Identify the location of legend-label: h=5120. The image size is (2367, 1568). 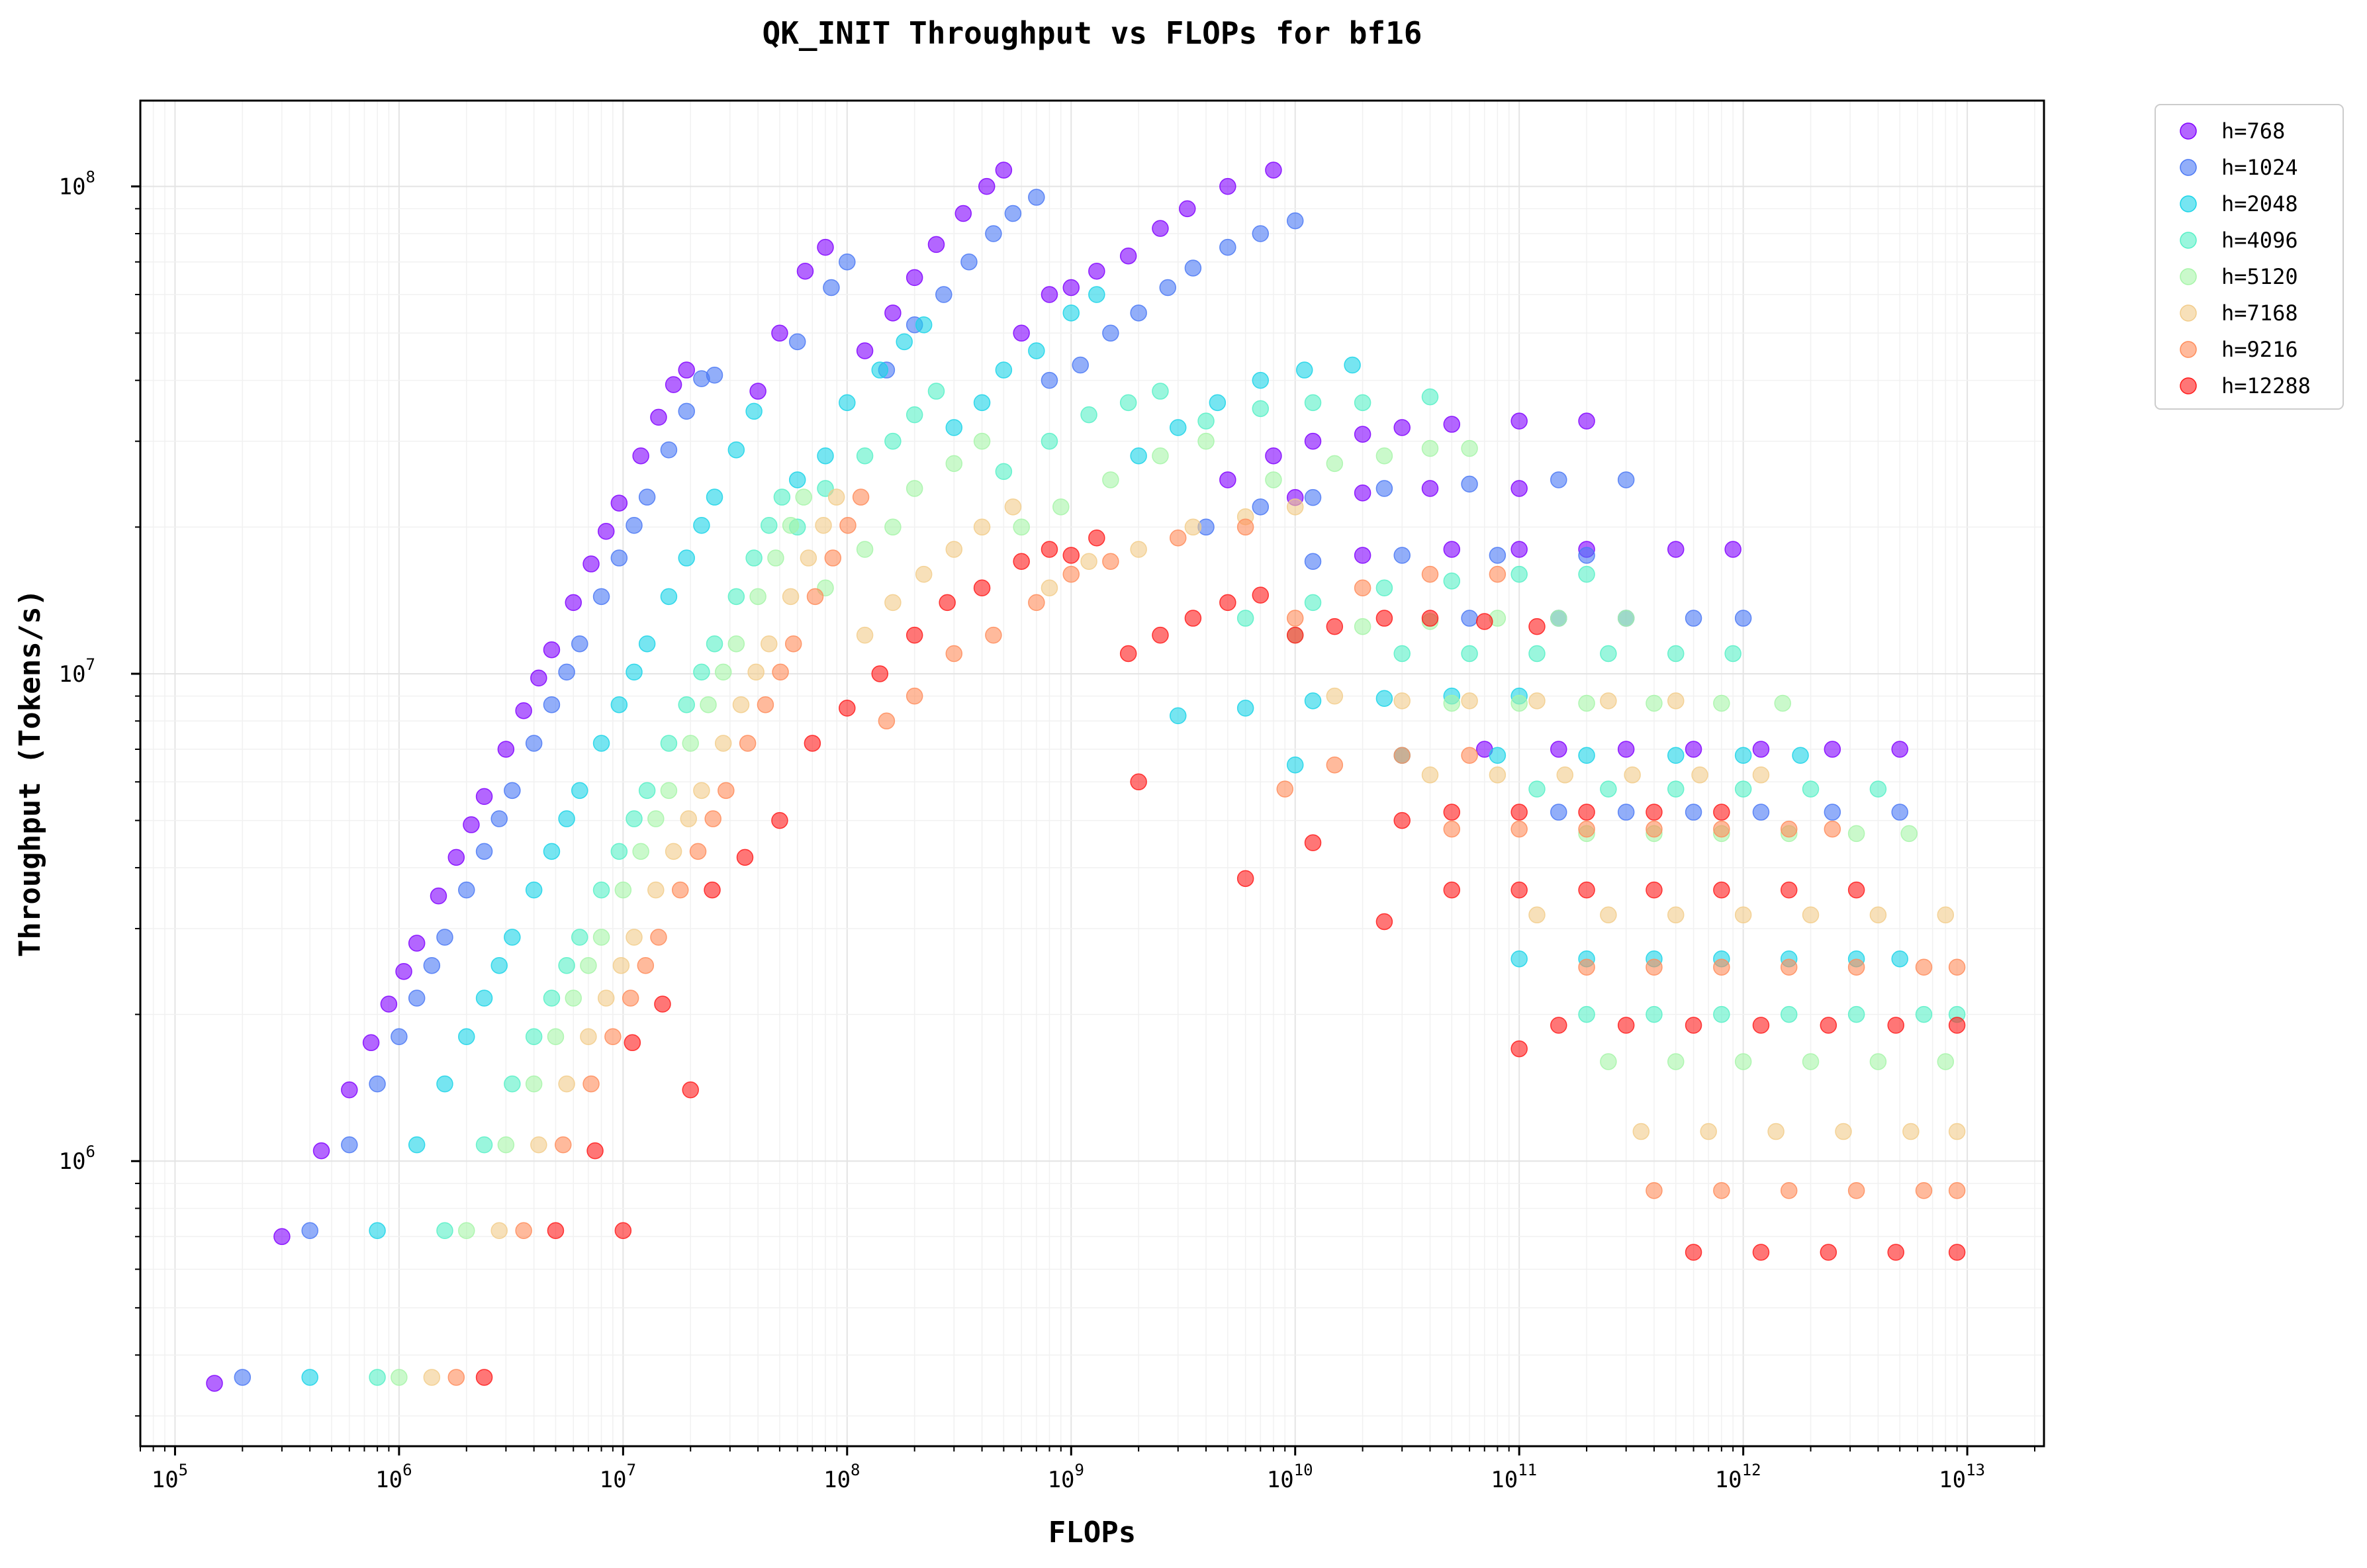
(2259, 276).